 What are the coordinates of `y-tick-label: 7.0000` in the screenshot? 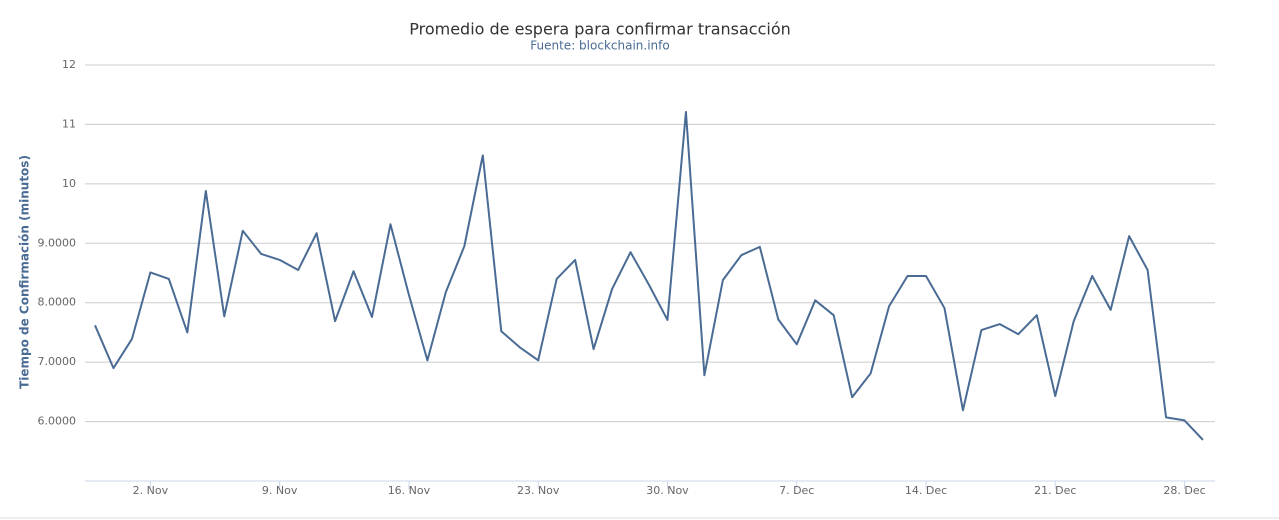 It's located at (57, 361).